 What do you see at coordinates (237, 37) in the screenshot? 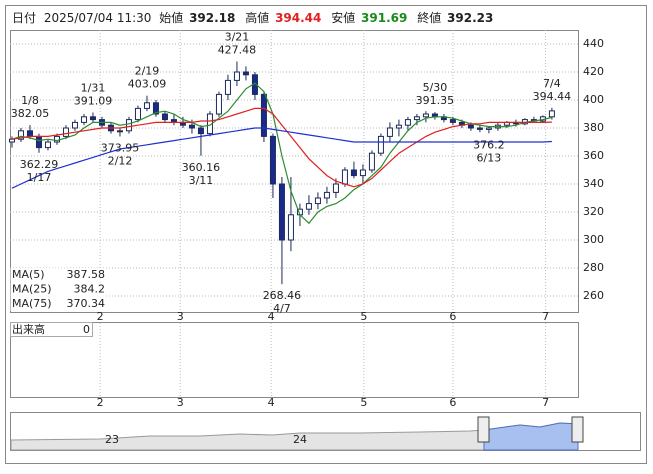
I see `annotation-date: 3/21` at bounding box center [237, 37].